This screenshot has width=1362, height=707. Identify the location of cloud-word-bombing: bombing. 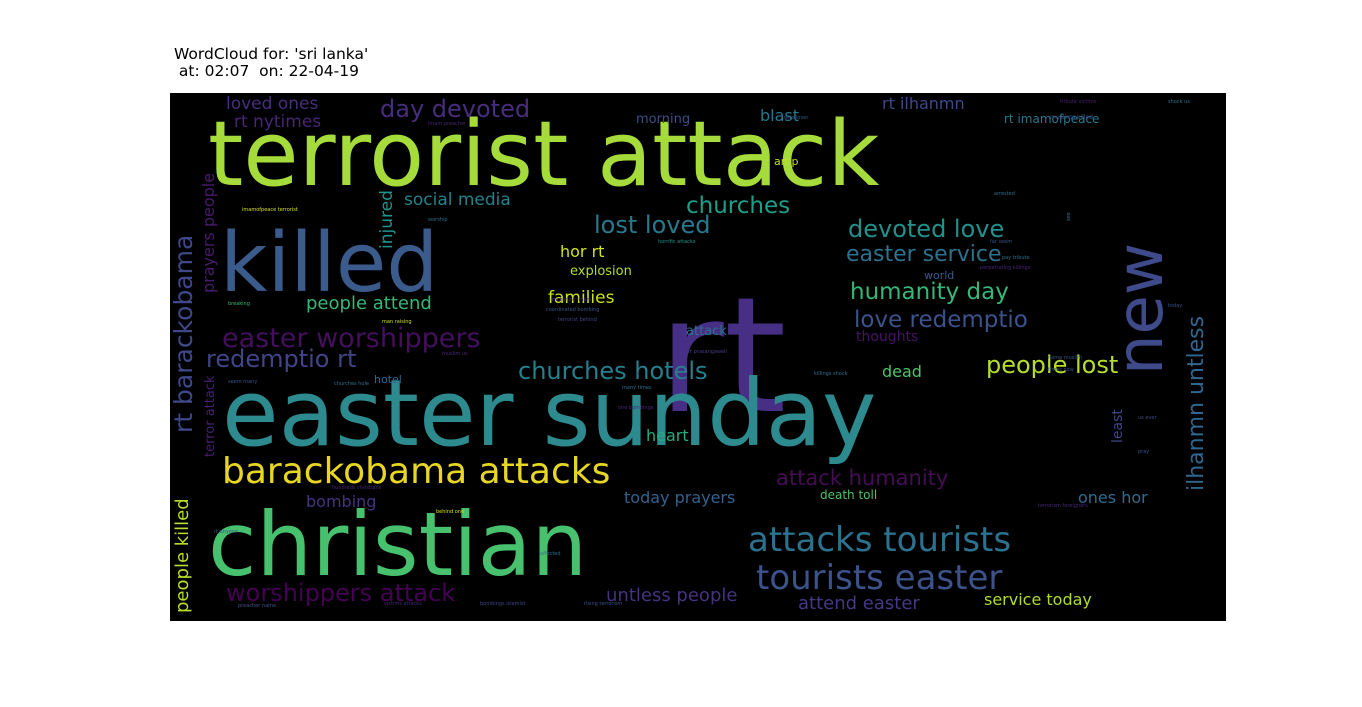
(341, 501).